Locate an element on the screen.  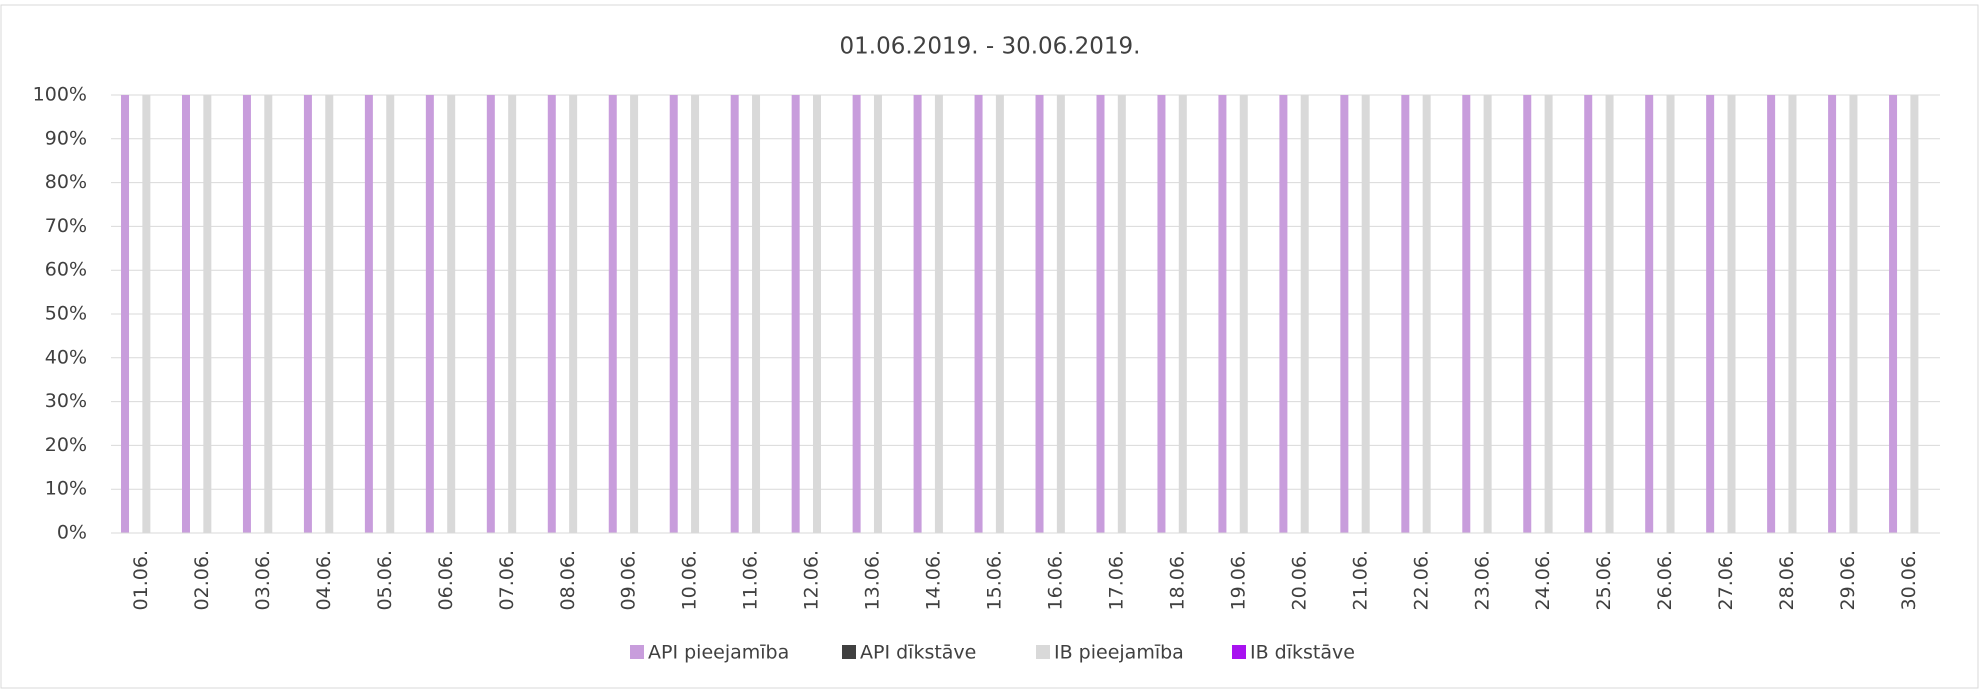
x-tick-label: 30.06. is located at coordinates (1909, 580).